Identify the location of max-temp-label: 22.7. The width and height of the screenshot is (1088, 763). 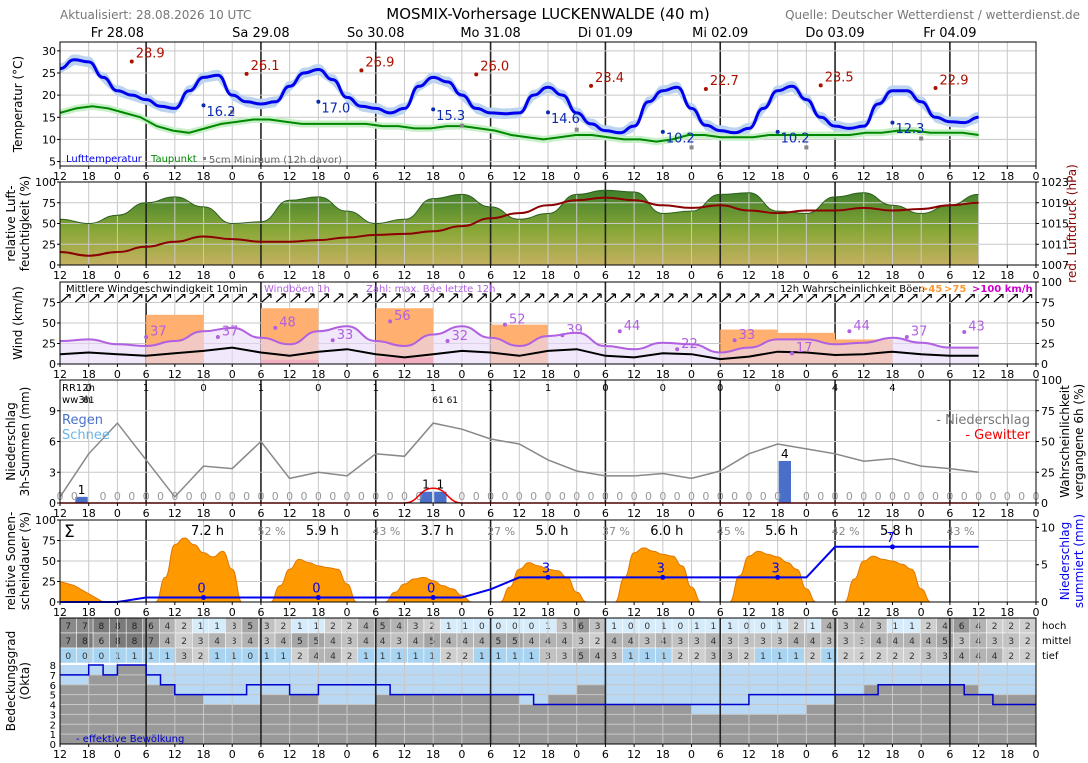
(724, 81).